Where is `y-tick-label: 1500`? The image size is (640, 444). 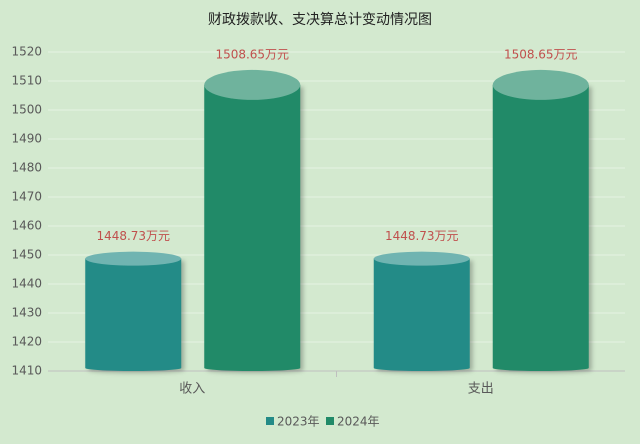 y-tick-label: 1500 is located at coordinates (26, 110).